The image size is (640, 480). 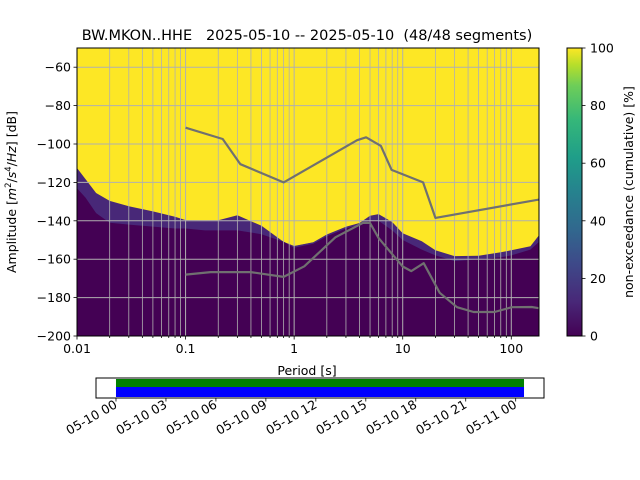 I want to click on y-label-exp-4: 4, so click(x=9, y=168).